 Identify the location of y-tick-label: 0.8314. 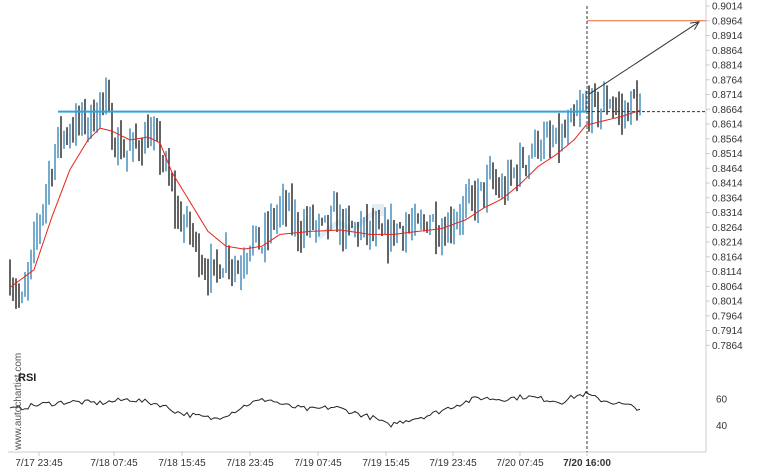
(727, 213).